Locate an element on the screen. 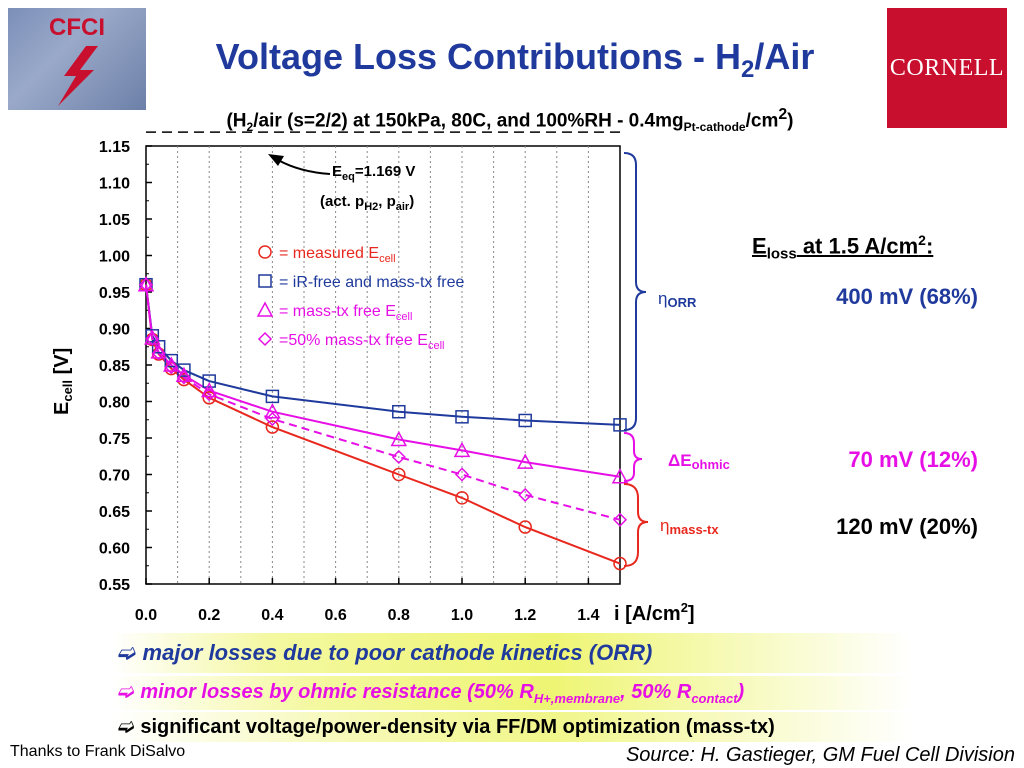  y-tick-label: 1.00 is located at coordinates (114, 257).